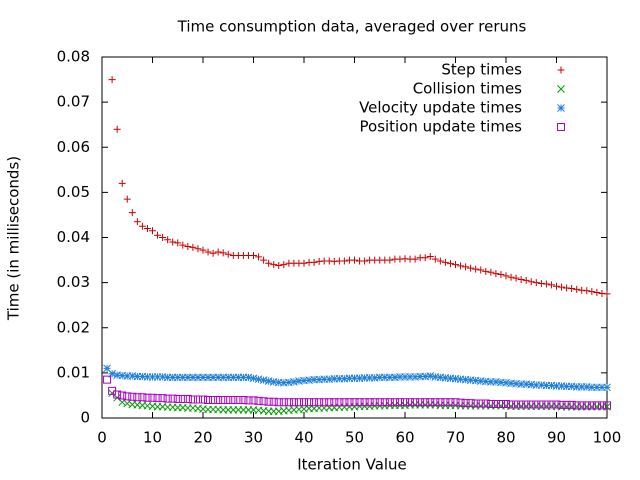  Describe the element at coordinates (481, 70) in the screenshot. I see `legend-label: Step times` at that location.